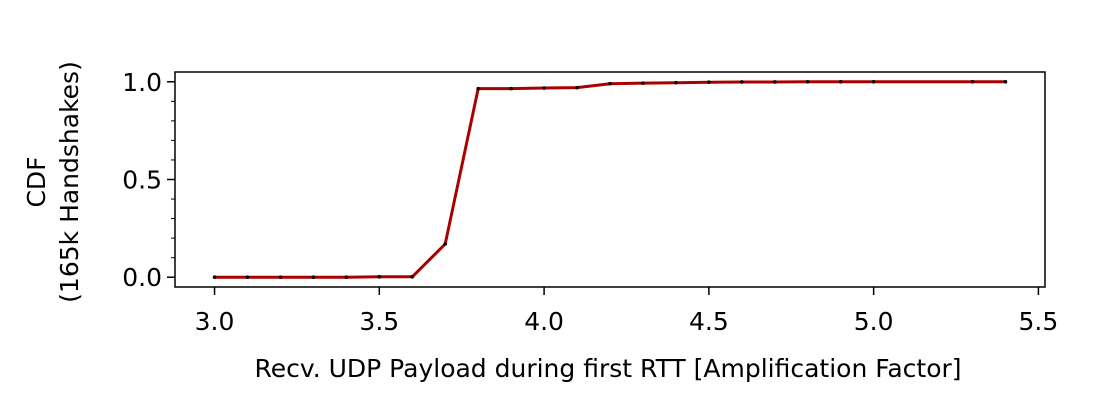 This screenshot has height=410, width=1100. What do you see at coordinates (142, 277) in the screenshot?
I see `y-tick-label: 0.0` at bounding box center [142, 277].